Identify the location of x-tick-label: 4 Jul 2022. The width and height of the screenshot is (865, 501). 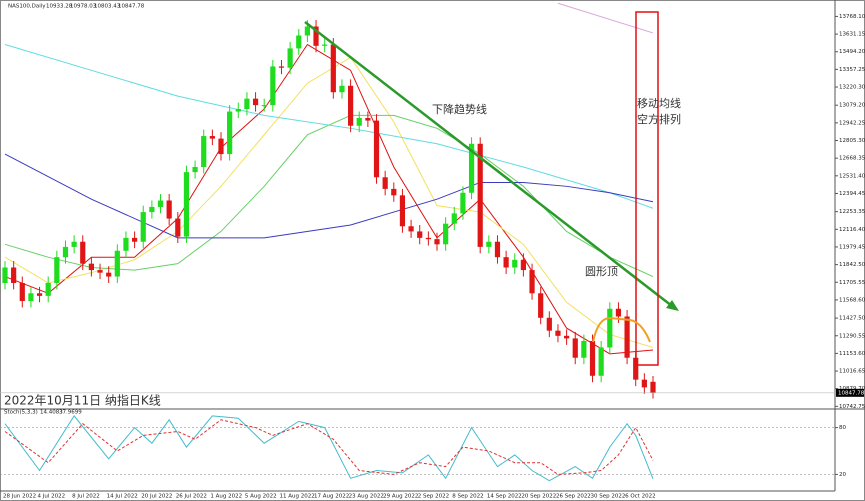
(52, 497).